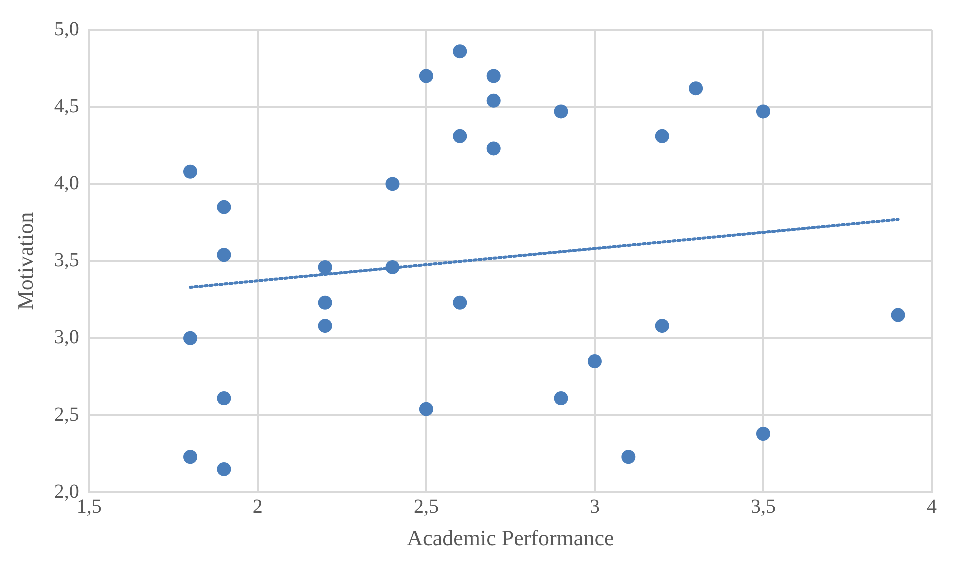  Describe the element at coordinates (763, 507) in the screenshot. I see `x-tick-label: 3,5` at that location.